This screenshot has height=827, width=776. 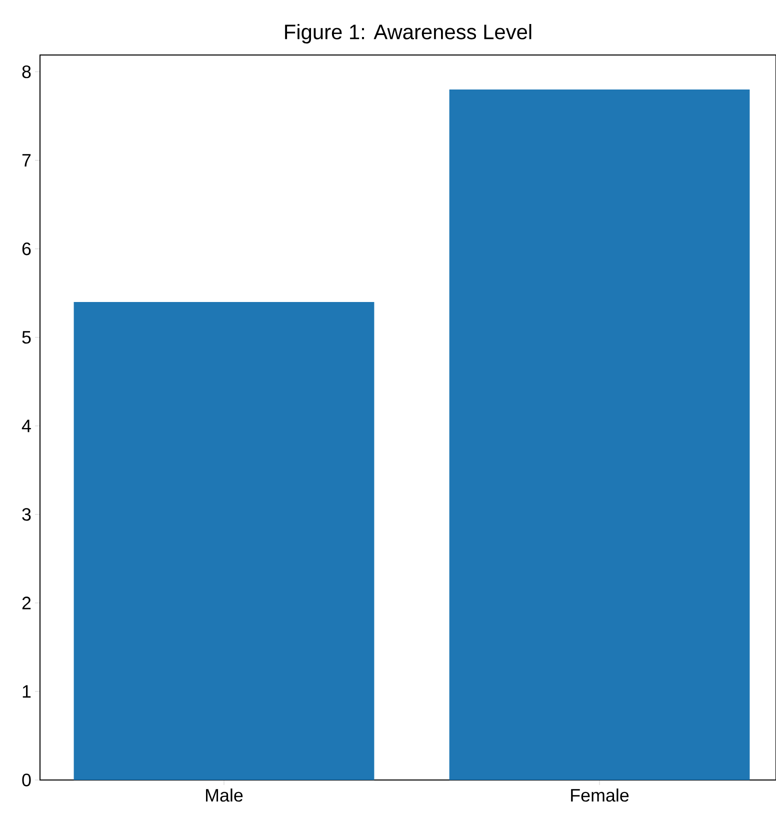 I want to click on y-tick-label: 2, so click(x=26, y=603).